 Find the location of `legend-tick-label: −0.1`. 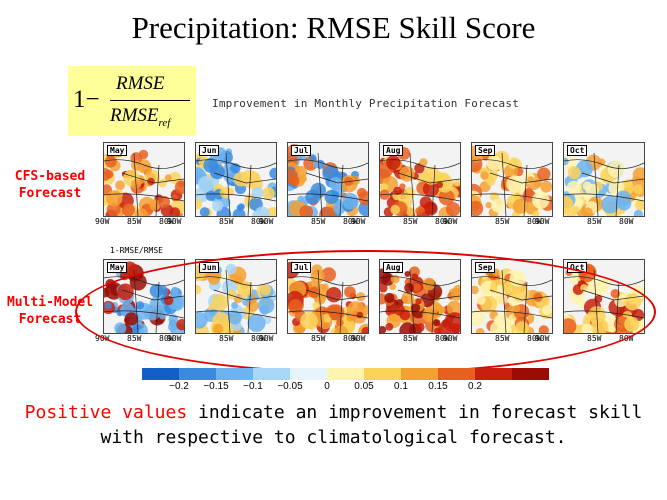

legend-tick-label: −0.1 is located at coordinates (253, 386).